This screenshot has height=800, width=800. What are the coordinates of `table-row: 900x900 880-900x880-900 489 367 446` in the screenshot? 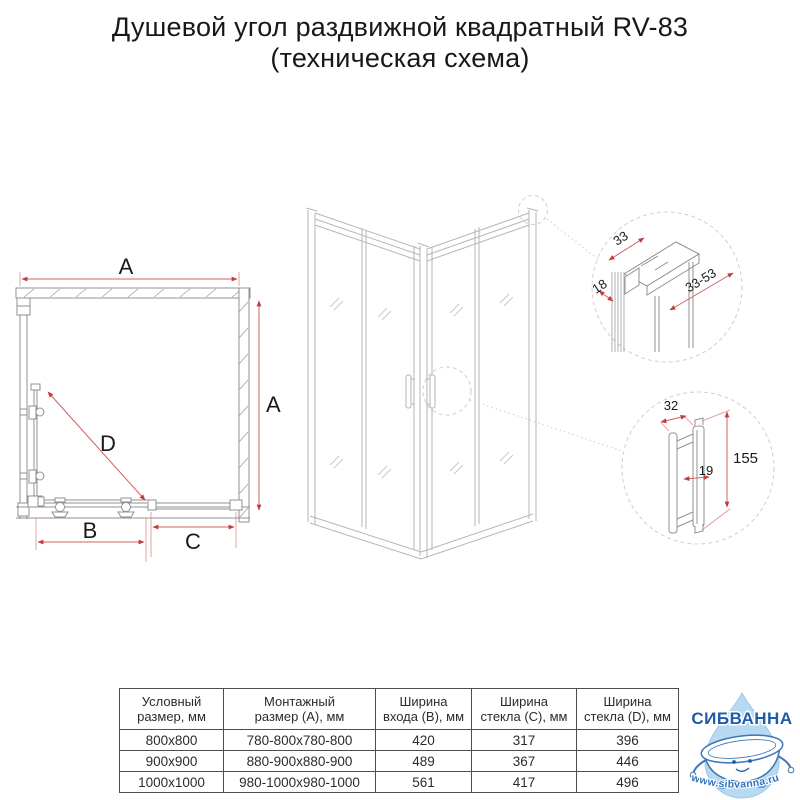 It's located at (399, 761).